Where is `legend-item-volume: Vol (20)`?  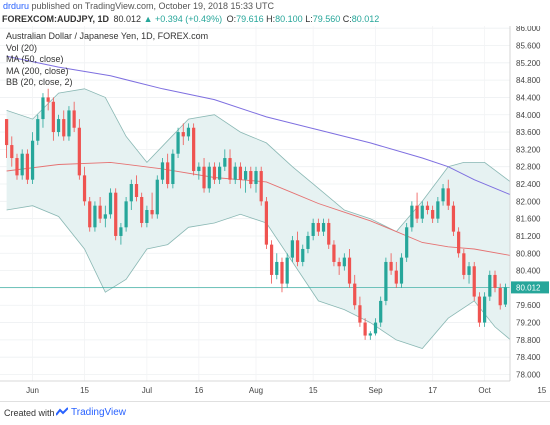
legend-item-volume: Vol (20) is located at coordinates (22, 47).